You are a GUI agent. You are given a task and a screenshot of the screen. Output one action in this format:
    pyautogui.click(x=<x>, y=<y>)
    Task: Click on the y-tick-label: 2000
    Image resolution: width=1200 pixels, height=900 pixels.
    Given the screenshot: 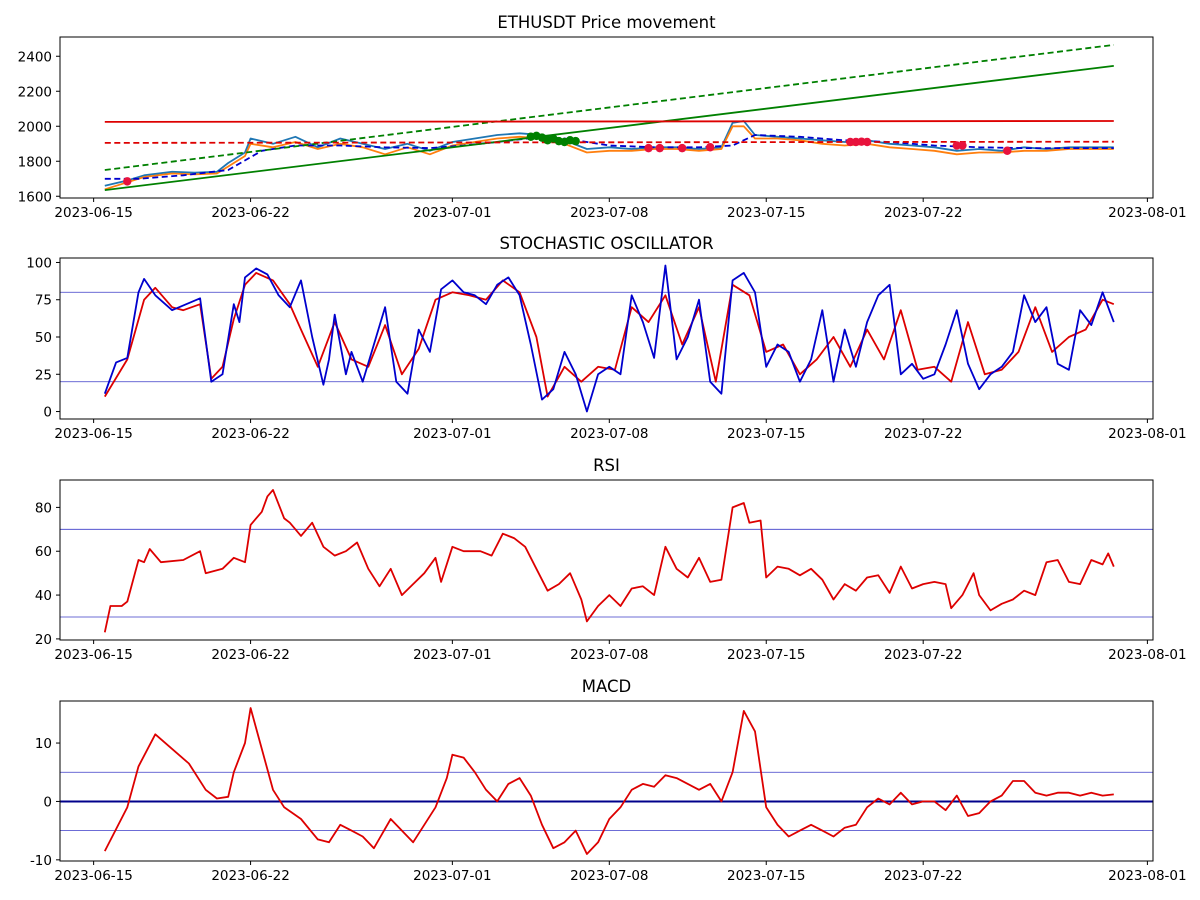 What is the action you would take?
    pyautogui.click(x=35, y=127)
    